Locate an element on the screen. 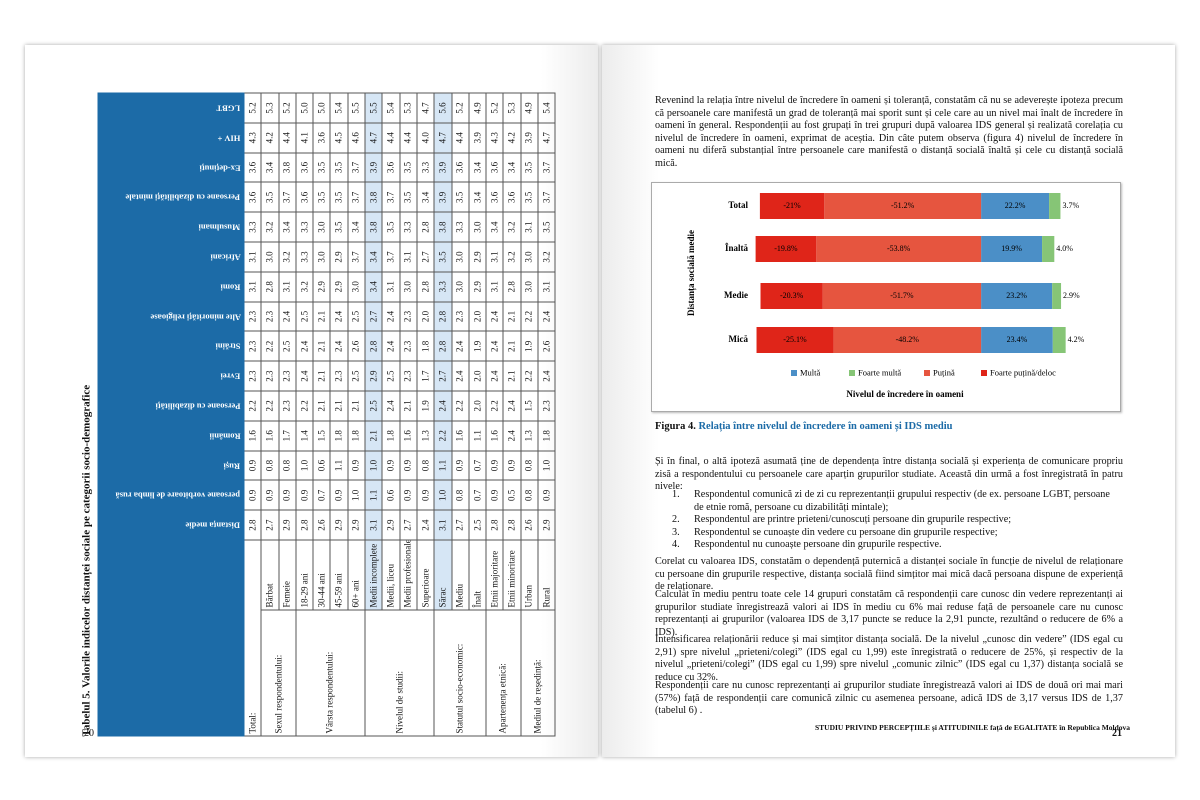 The width and height of the screenshot is (1200, 800). table-cell: 2.1 is located at coordinates (321, 316).